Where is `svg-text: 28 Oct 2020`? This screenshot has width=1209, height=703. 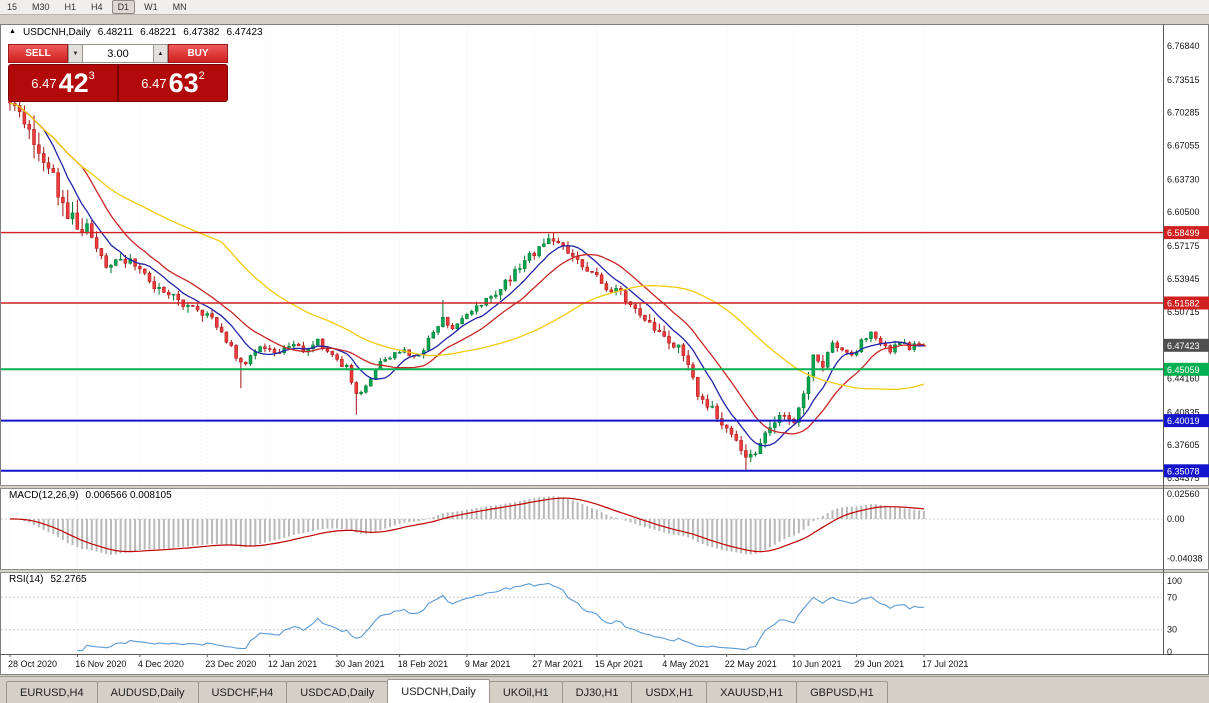
svg-text: 28 Oct 2020 is located at coordinates (32, 664).